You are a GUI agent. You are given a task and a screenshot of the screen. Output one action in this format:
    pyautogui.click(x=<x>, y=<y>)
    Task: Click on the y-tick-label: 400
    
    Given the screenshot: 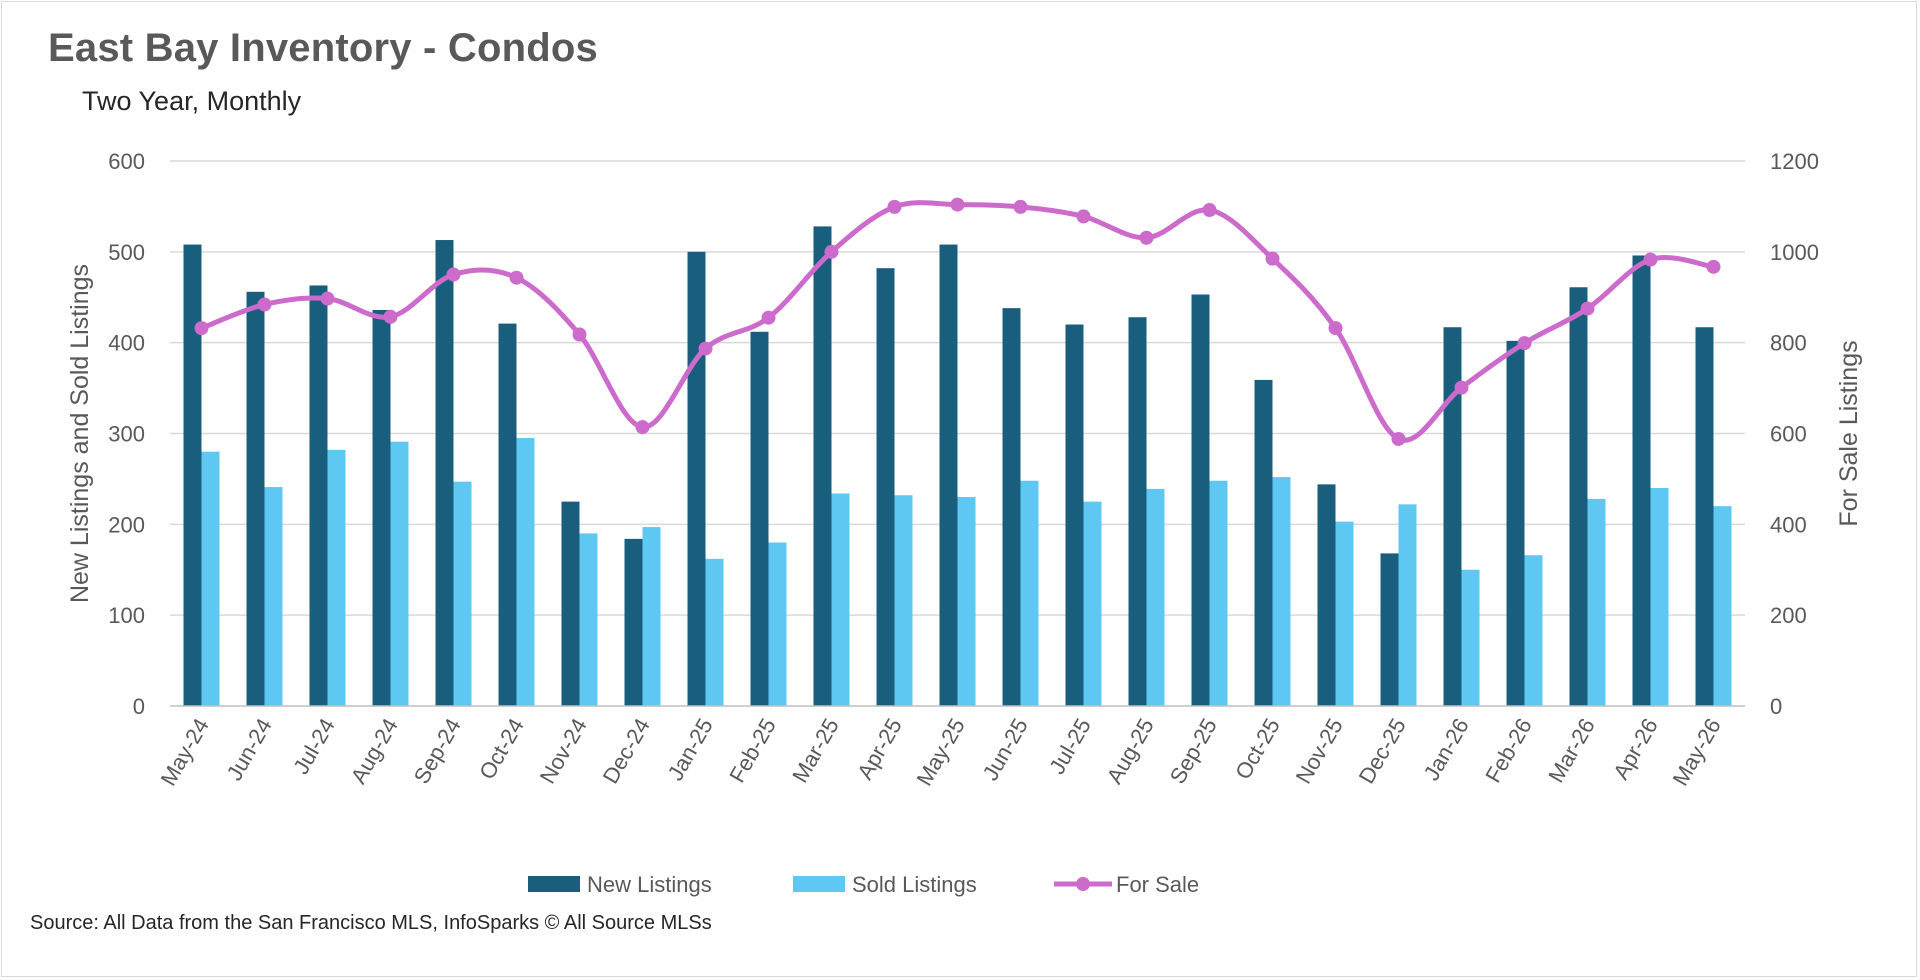 What is the action you would take?
    pyautogui.click(x=126, y=343)
    